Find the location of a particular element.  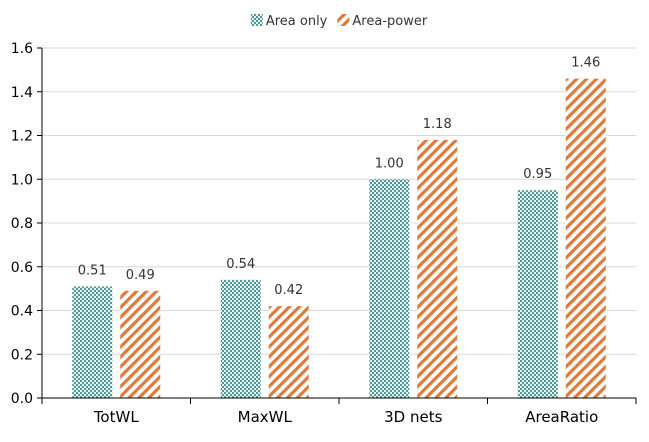

legend: Area only Area-power is located at coordinates (339, 21).